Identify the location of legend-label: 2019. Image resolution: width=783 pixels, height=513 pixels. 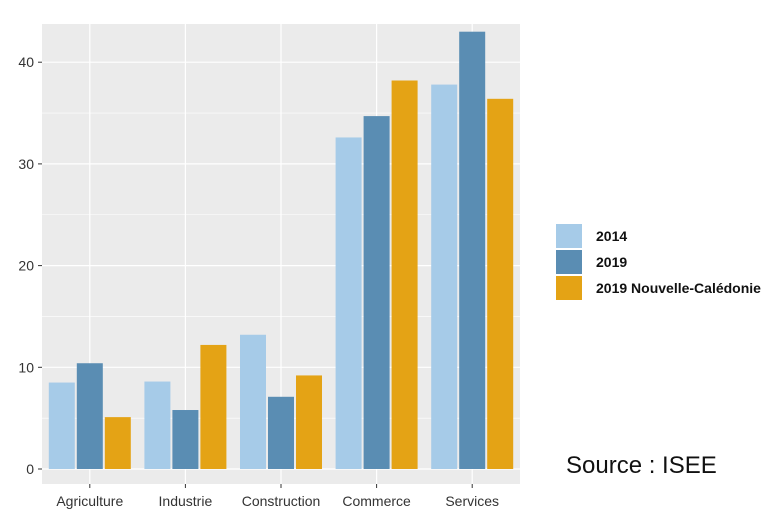
(611, 262).